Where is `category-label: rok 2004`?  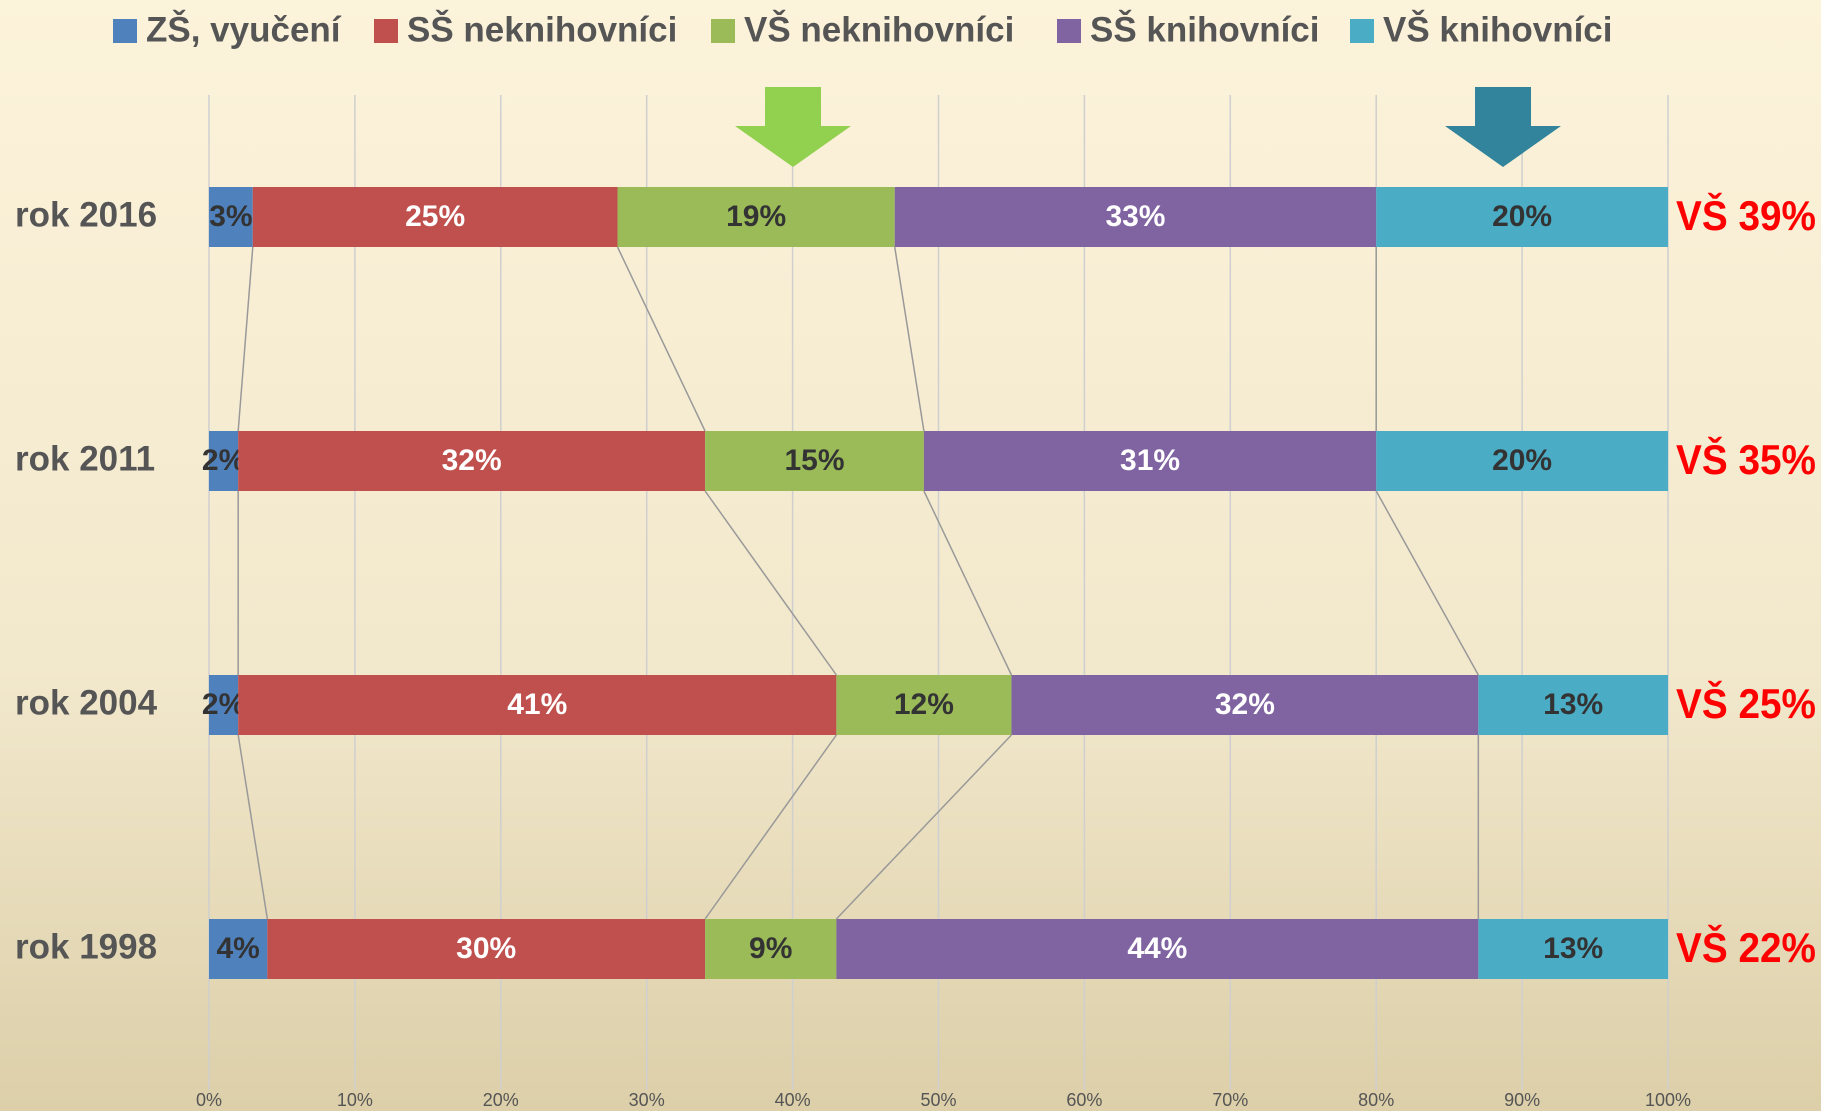 category-label: rok 2004 is located at coordinates (86, 702).